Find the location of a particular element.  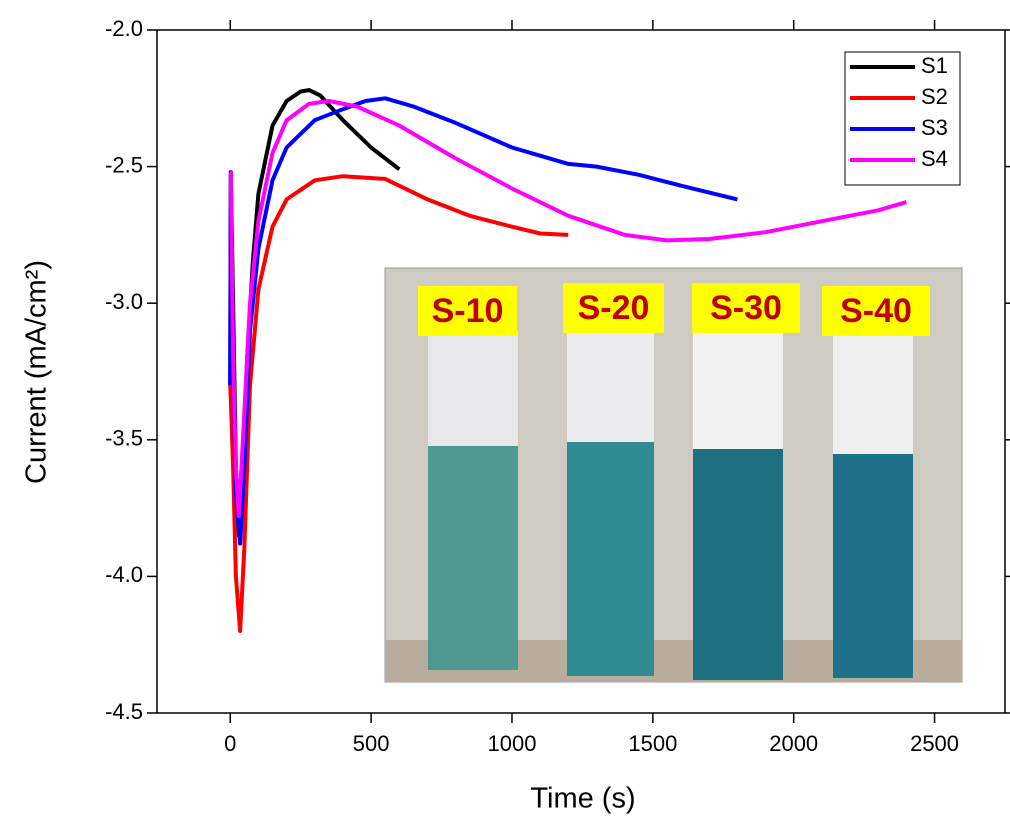

legend-label: S2 is located at coordinates (934, 96).